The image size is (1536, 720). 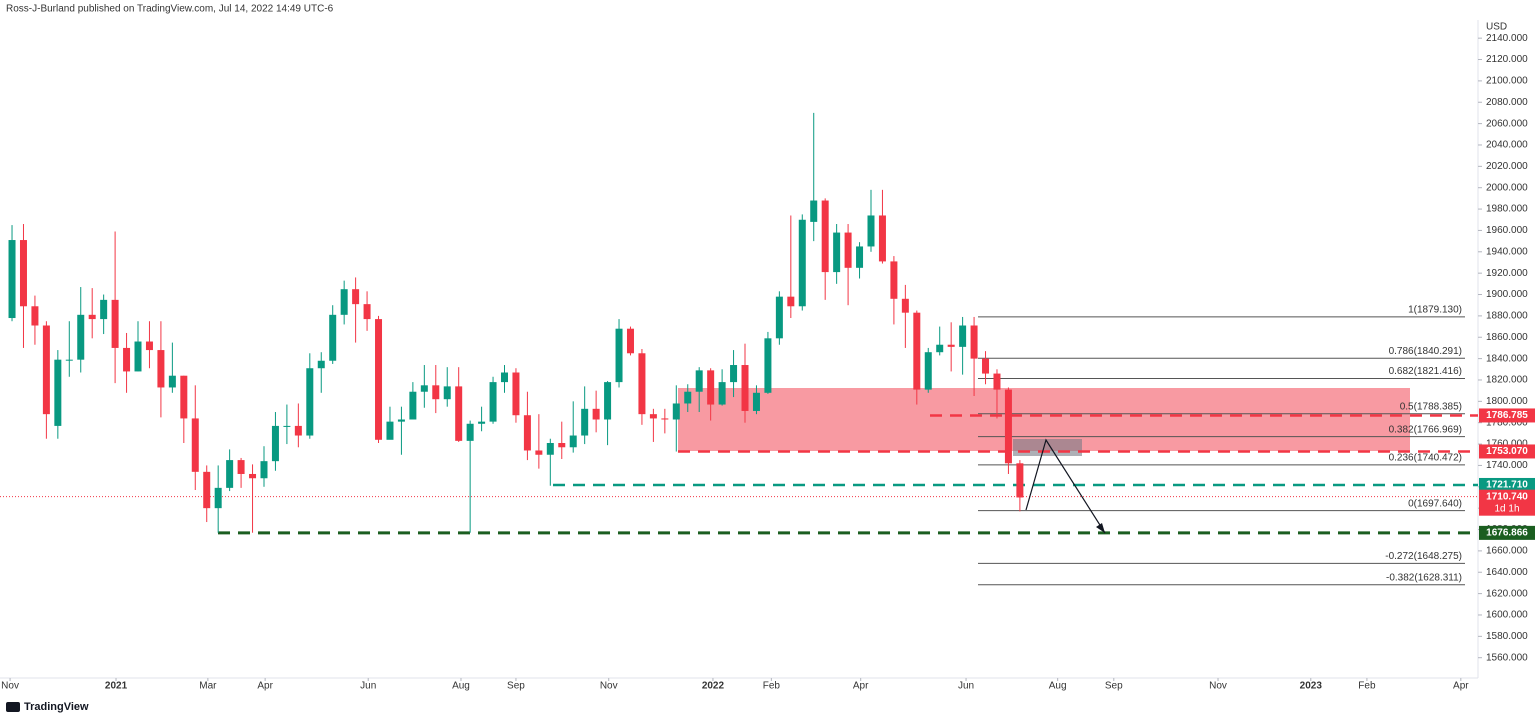 I want to click on fib-label: 0.5(1788.385), so click(x=1431, y=406).